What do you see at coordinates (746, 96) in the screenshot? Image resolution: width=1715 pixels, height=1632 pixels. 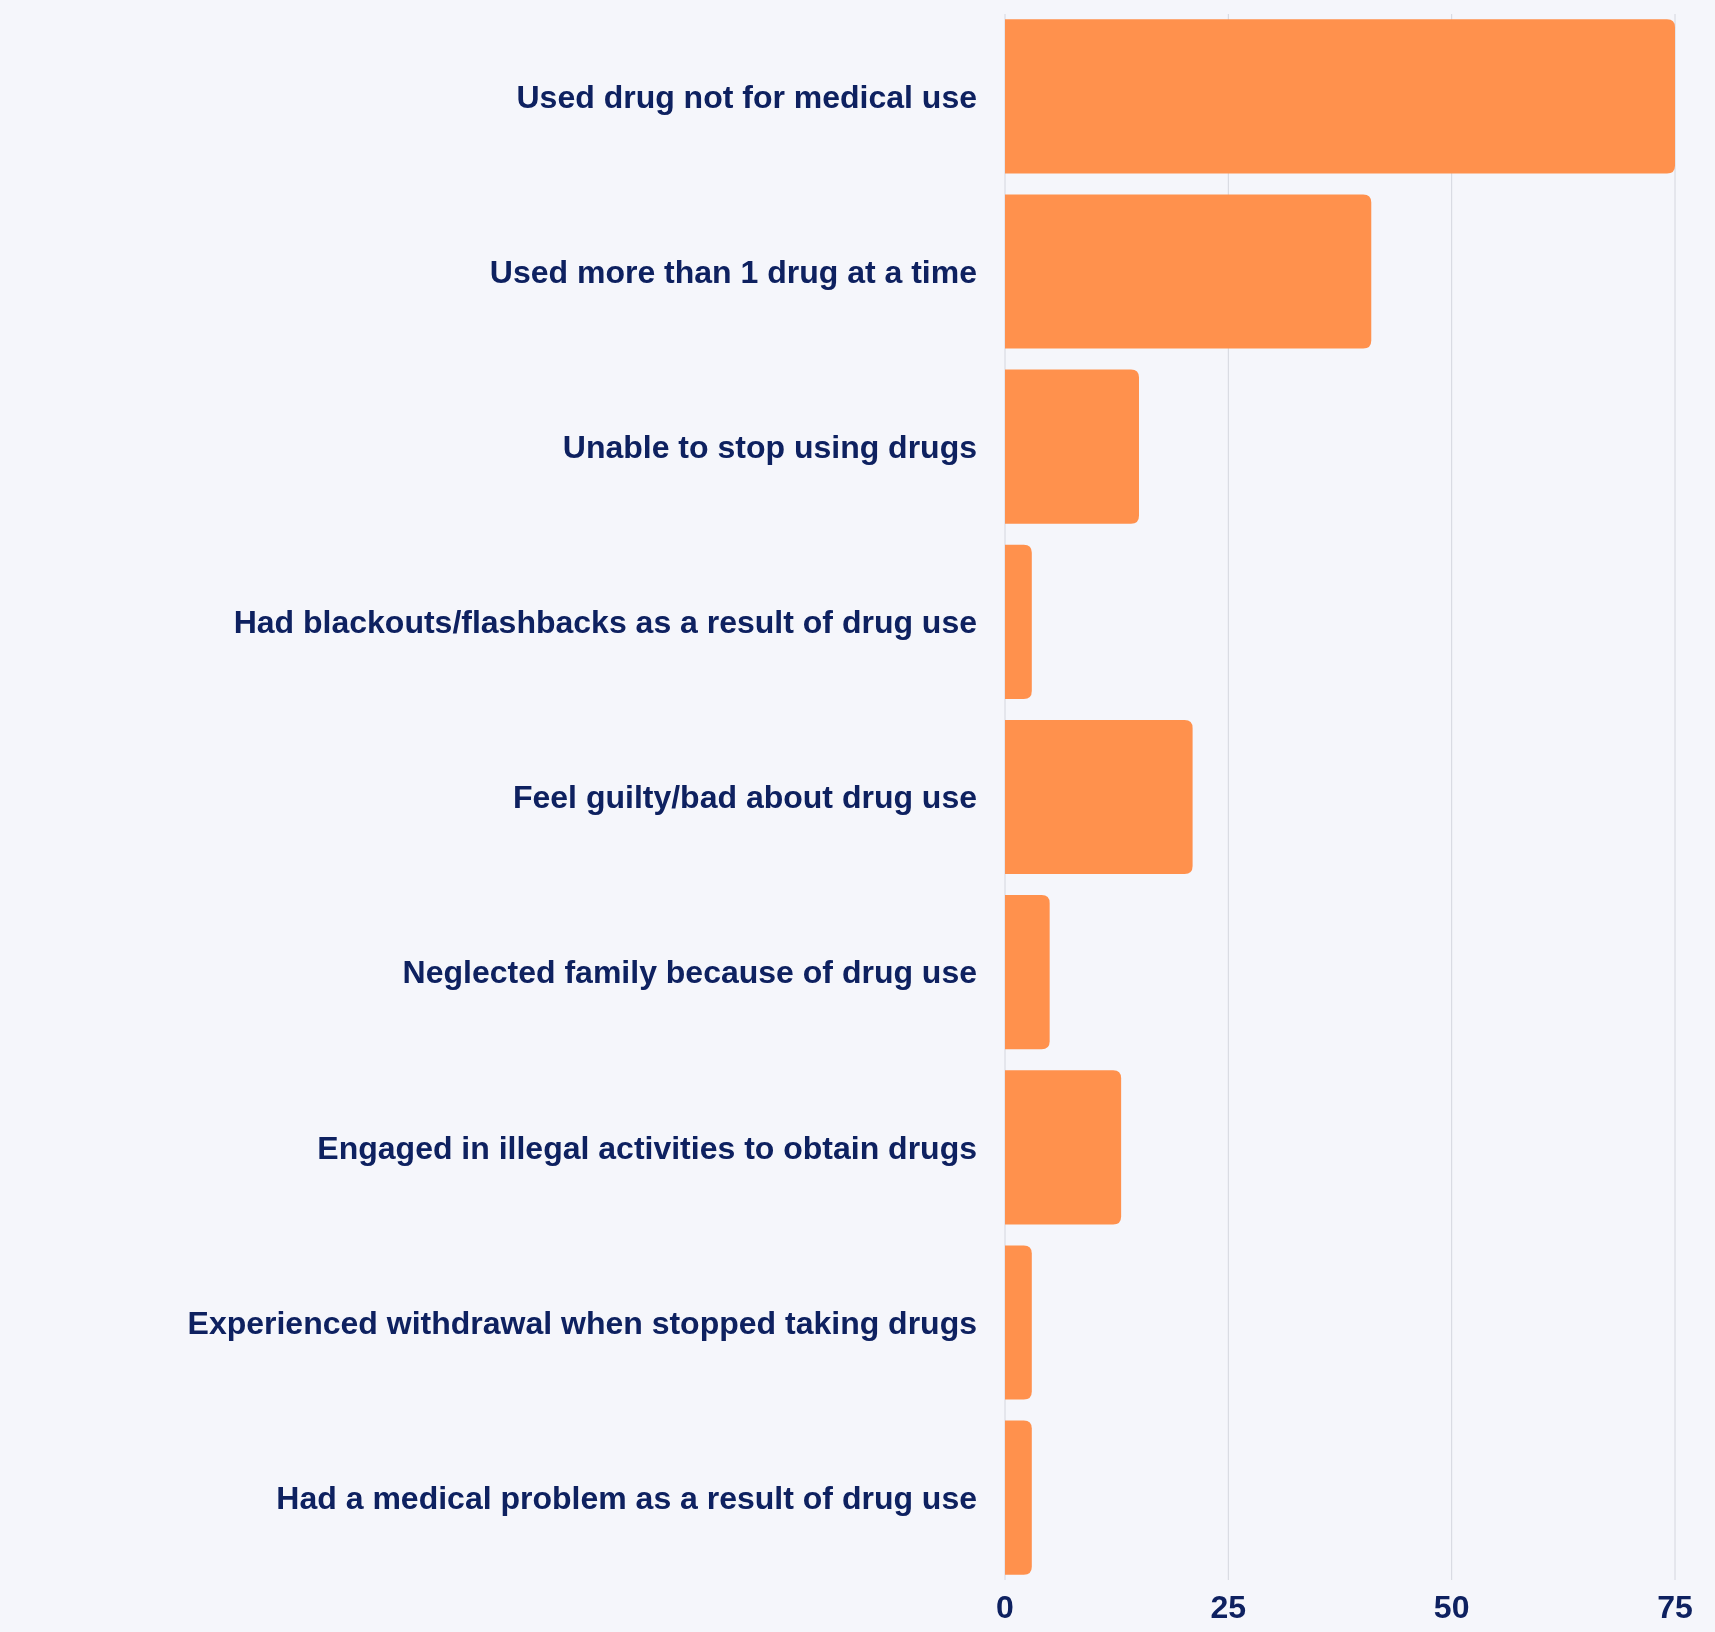 I see `y-tick-label: Used drug not for medical use` at bounding box center [746, 96].